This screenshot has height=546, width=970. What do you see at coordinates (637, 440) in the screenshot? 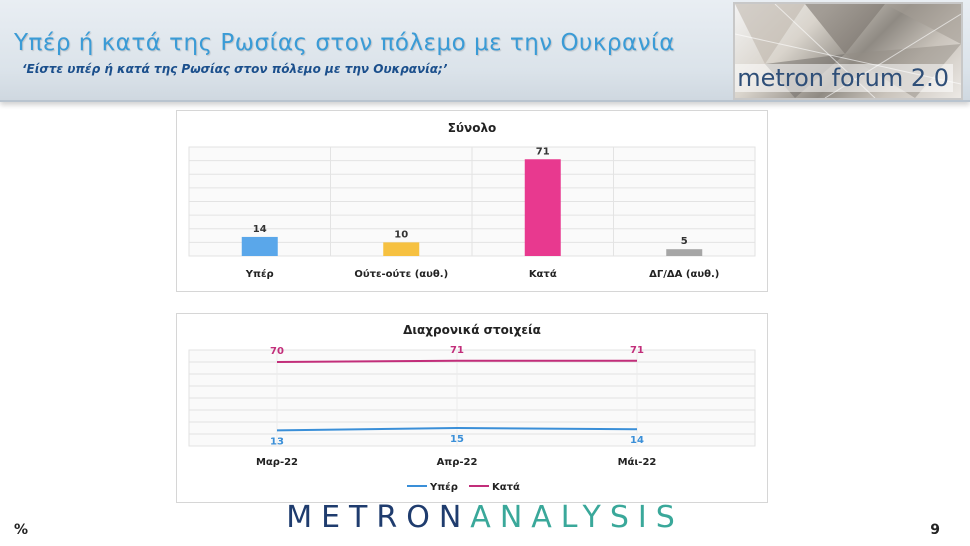
I see `point-value-label: 14` at bounding box center [637, 440].